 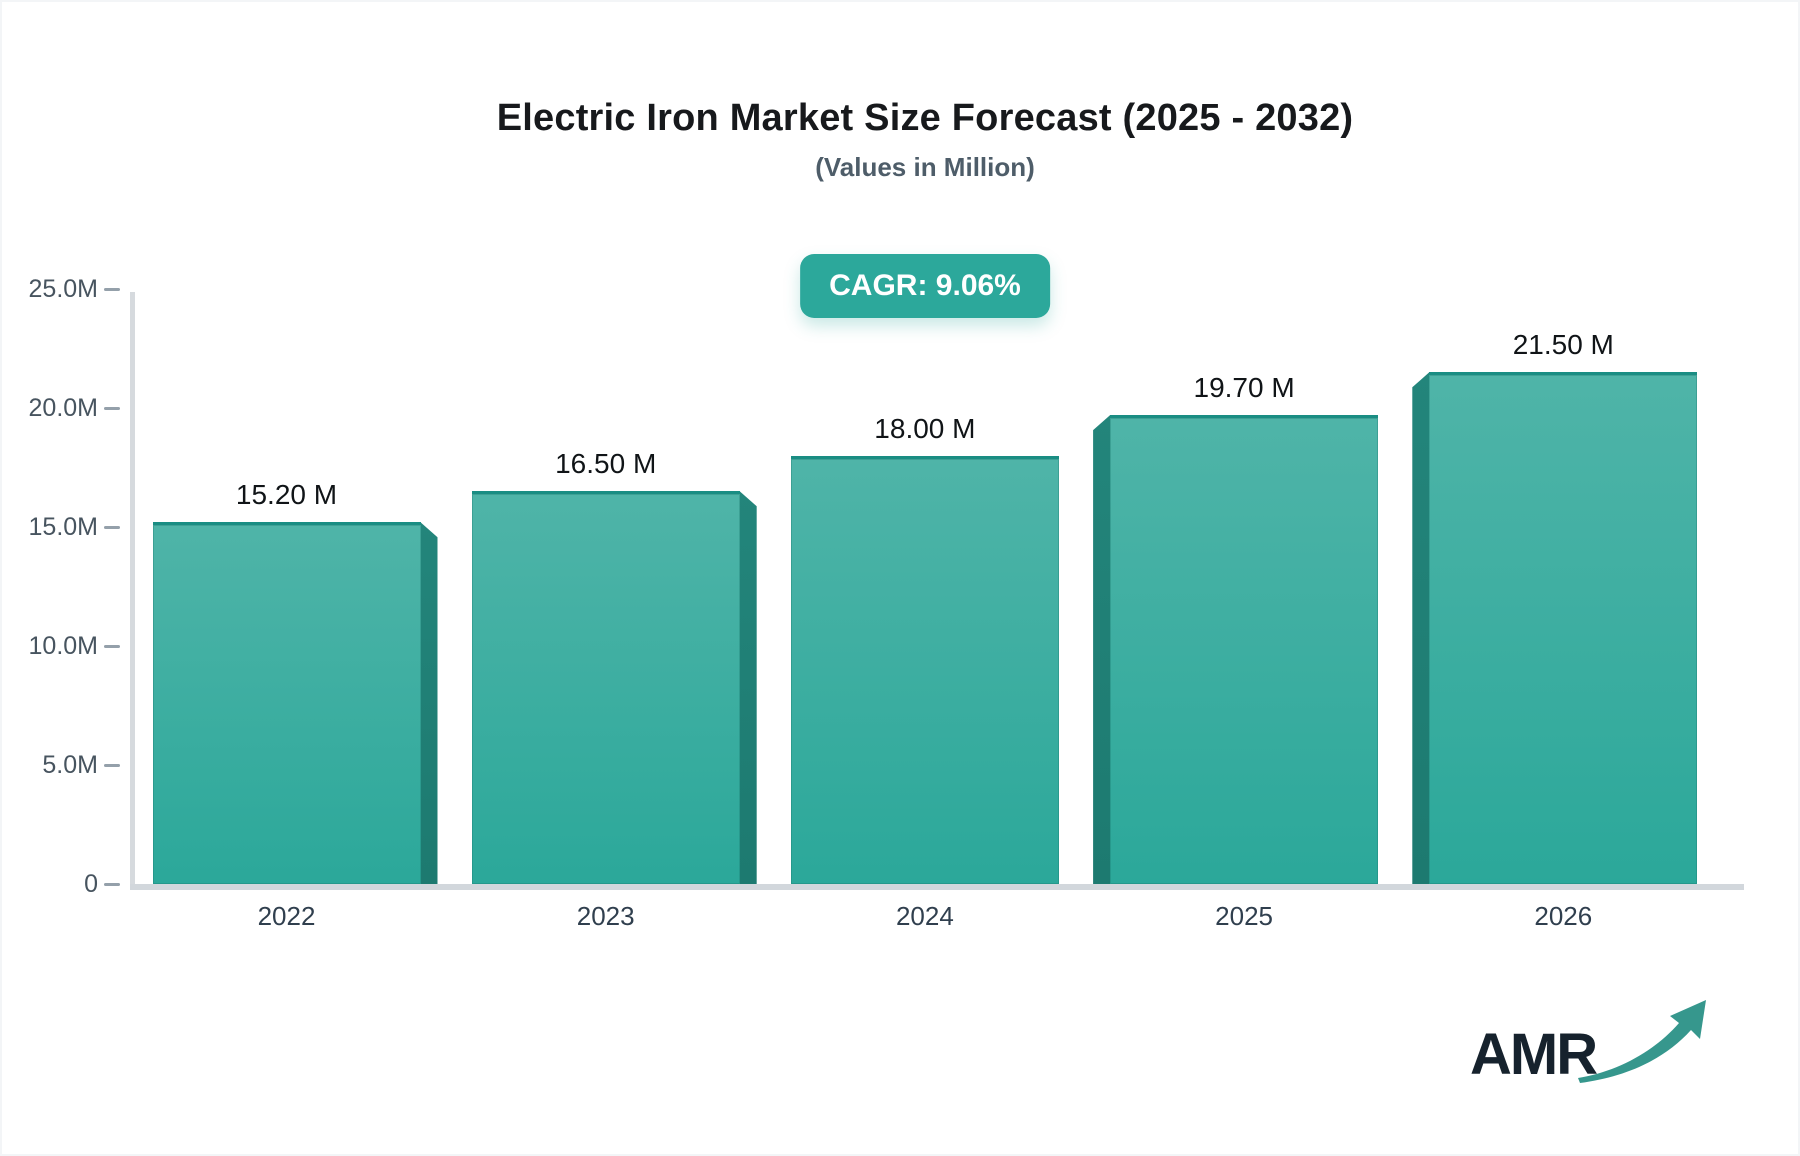 What do you see at coordinates (1534, 1054) in the screenshot?
I see `amr-logo-text: AMR` at bounding box center [1534, 1054].